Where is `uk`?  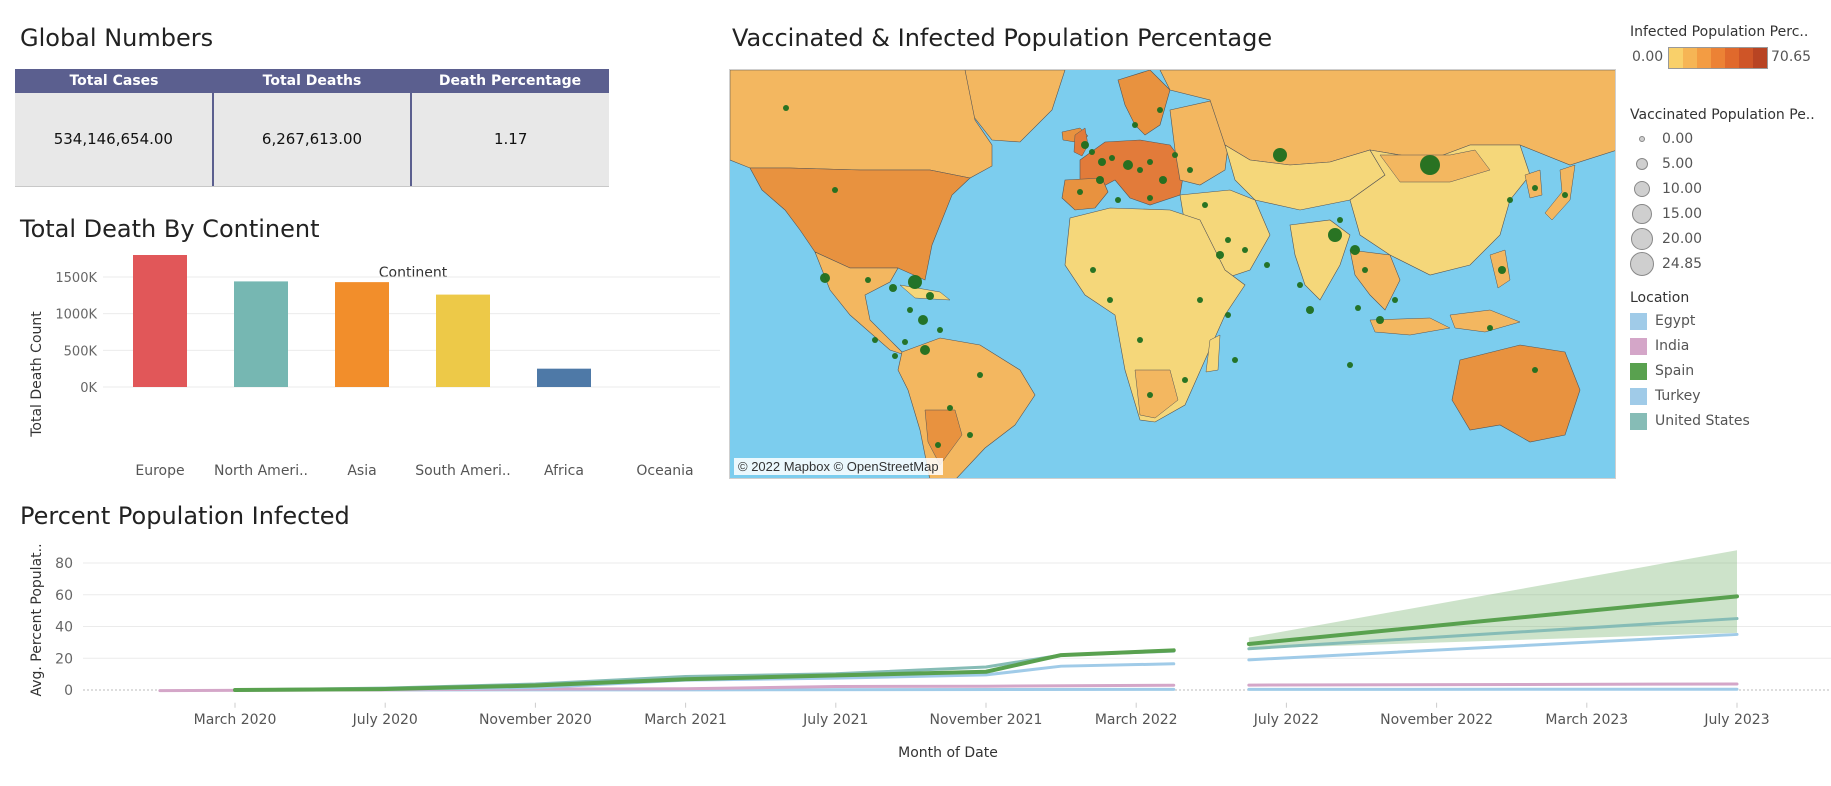
uk is located at coordinates (1081, 142).